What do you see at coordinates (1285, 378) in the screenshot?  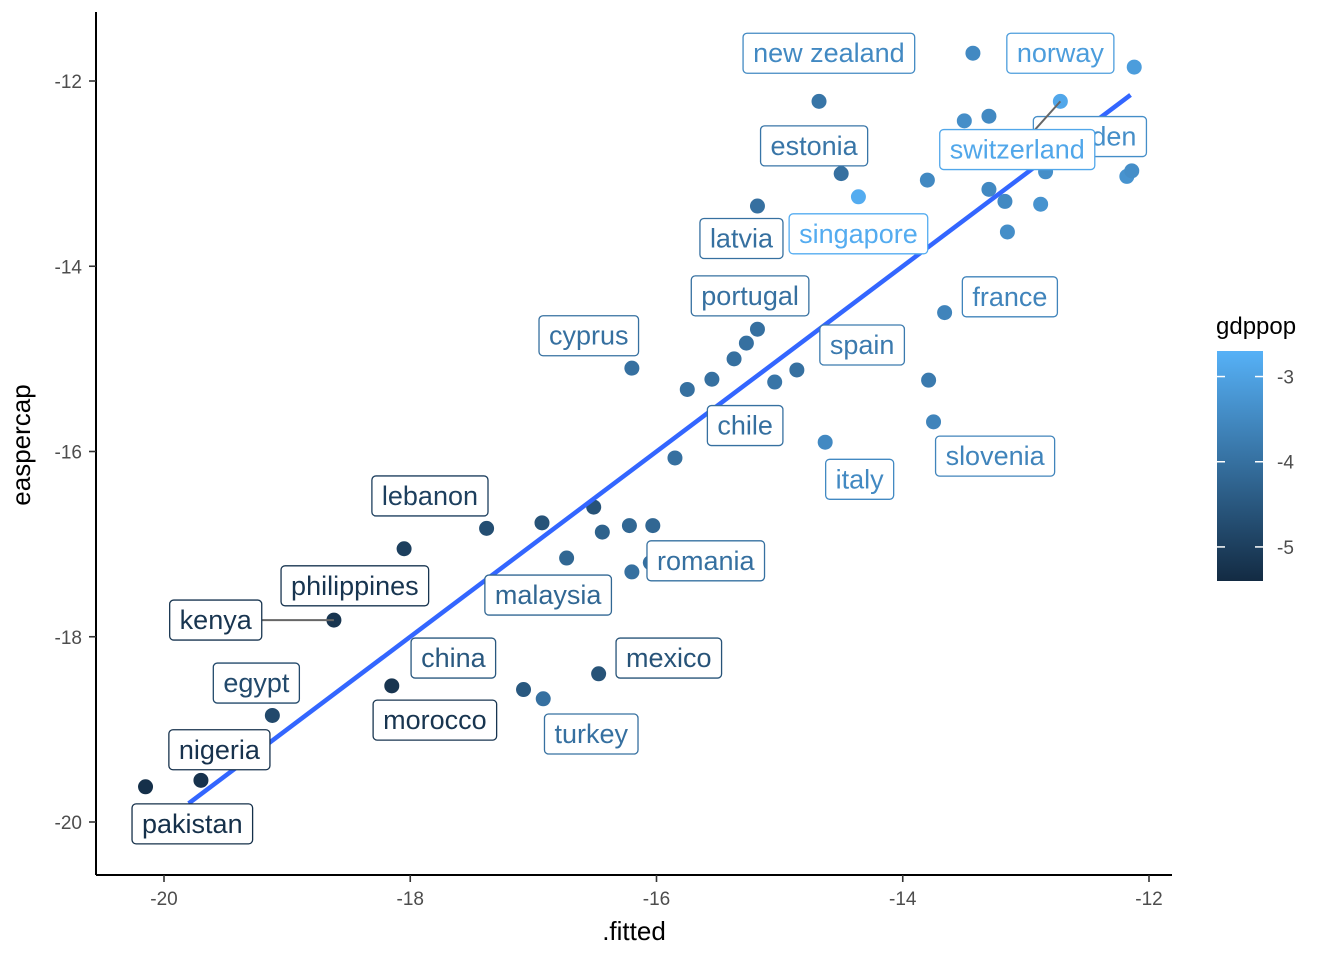 I see `colorbar-tick-label: -3` at bounding box center [1285, 378].